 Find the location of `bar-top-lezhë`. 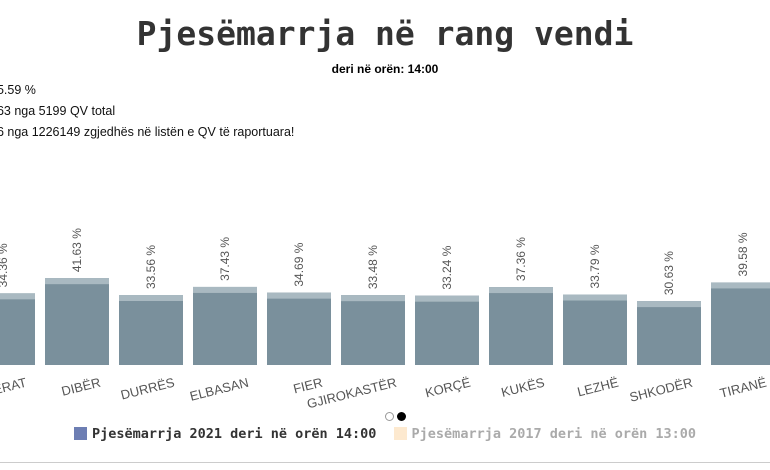

bar-top-lezhë is located at coordinates (595, 297).